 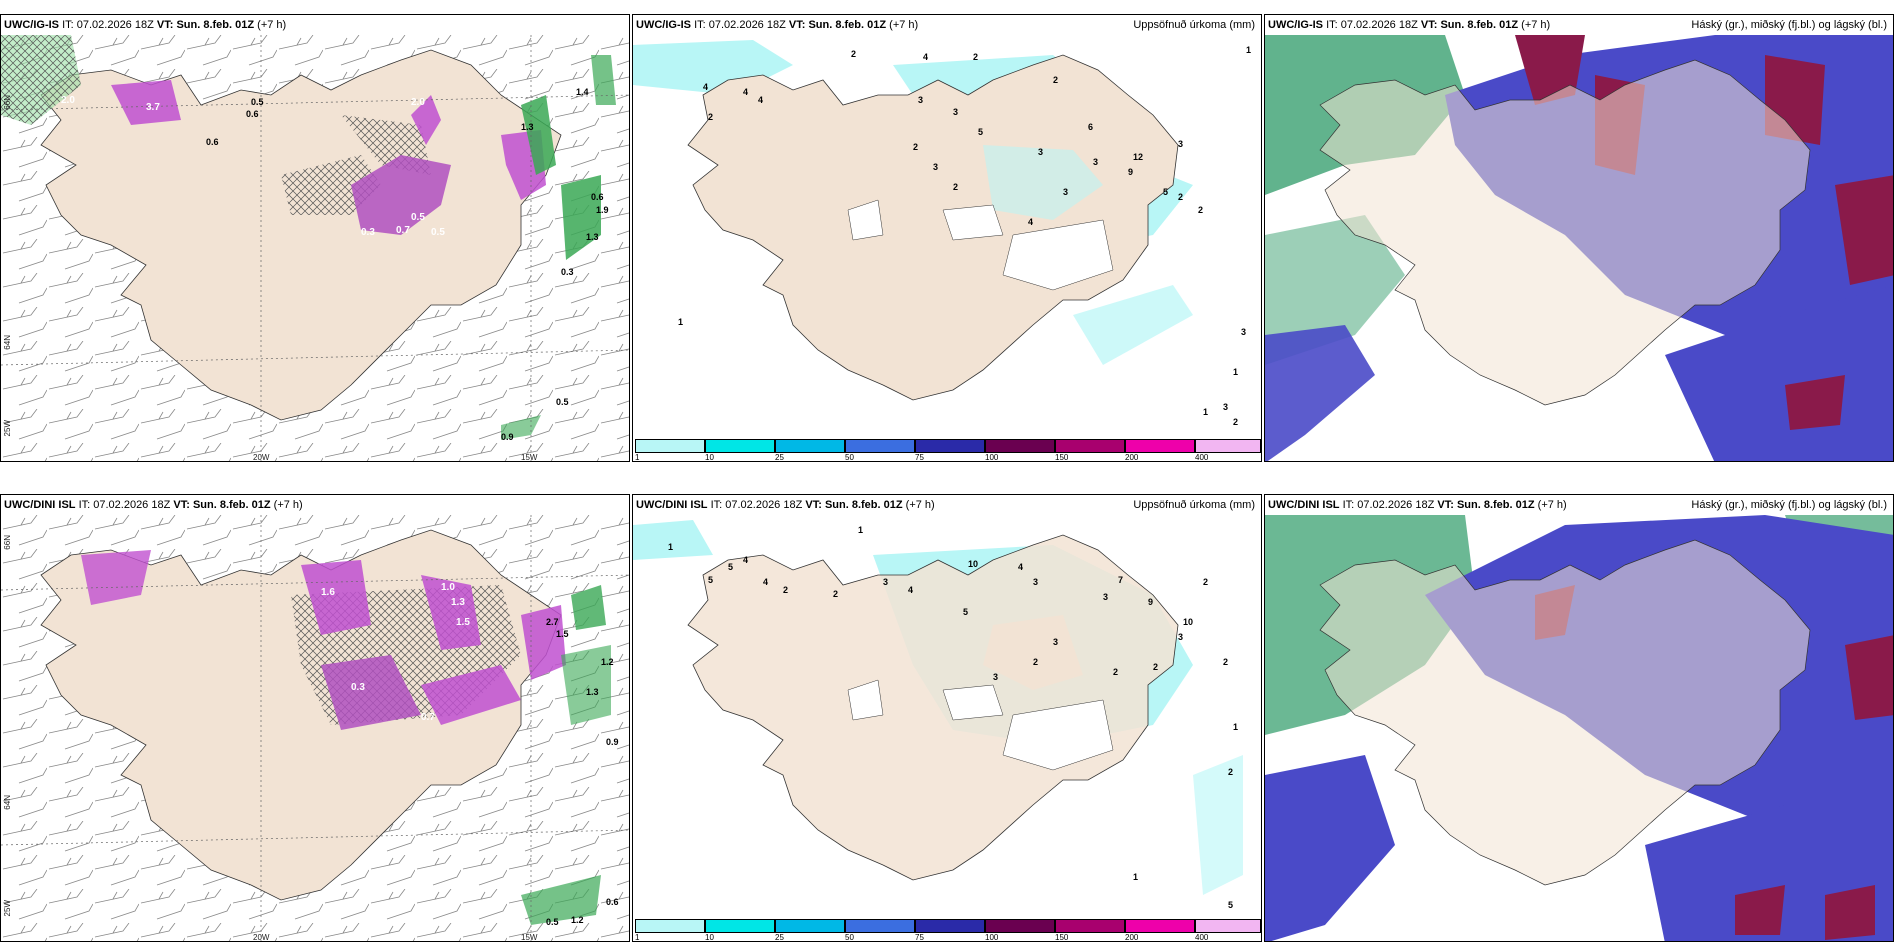 I want to click on legend-tick: 1, so click(x=637, y=457).